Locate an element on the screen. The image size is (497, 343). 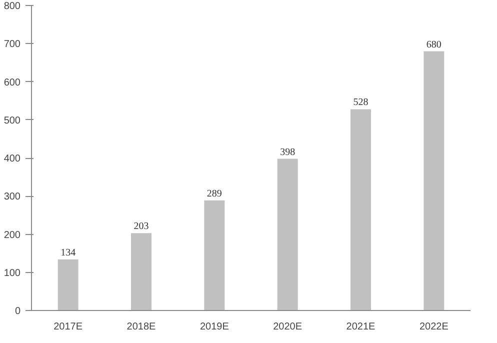
data-label: 203 is located at coordinates (141, 226).